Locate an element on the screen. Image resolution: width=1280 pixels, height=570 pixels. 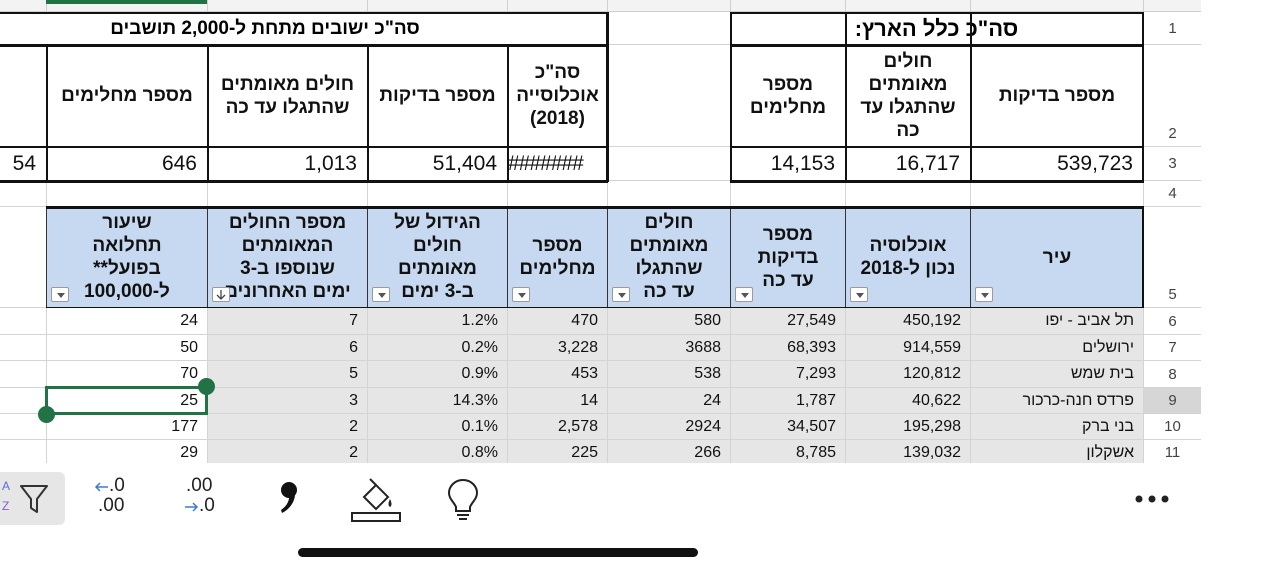
table-cell: פרדס חנה-כרכור is located at coordinates (1056, 401).